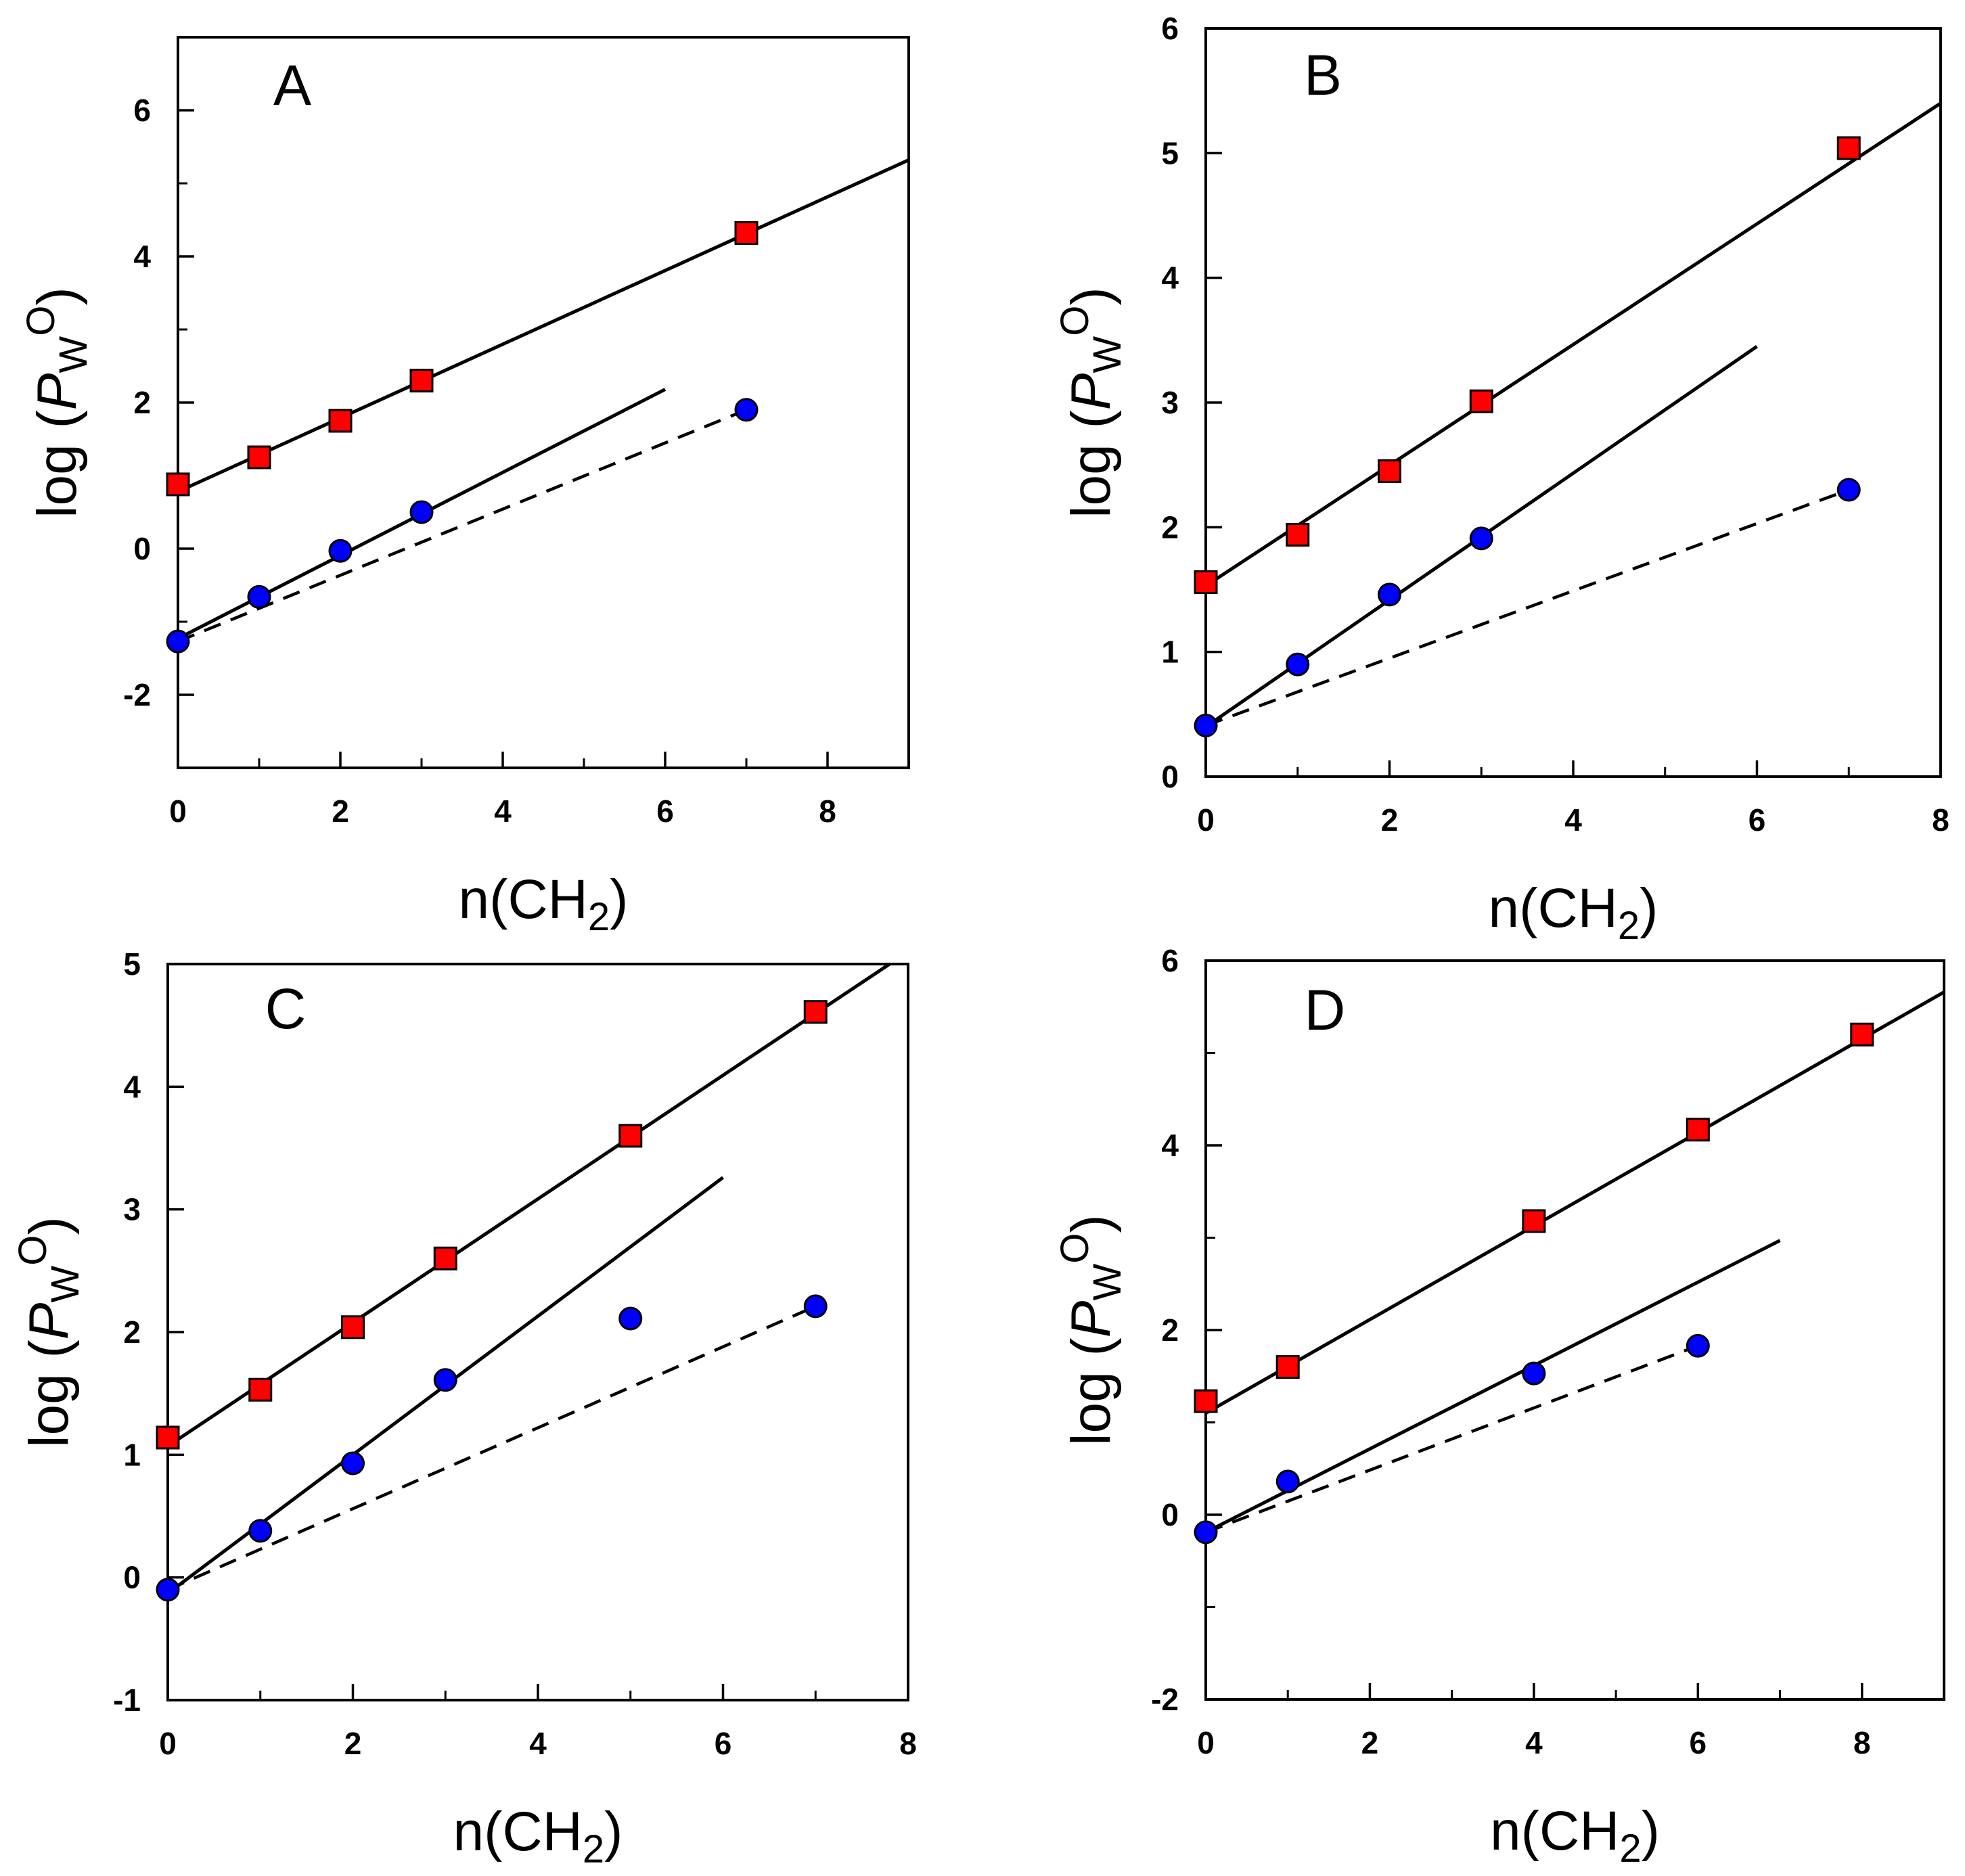 This screenshot has height=1876, width=1965. Describe the element at coordinates (1091, 403) in the screenshot. I see `panel-b-y-axis-label: log (PWO)` at that location.